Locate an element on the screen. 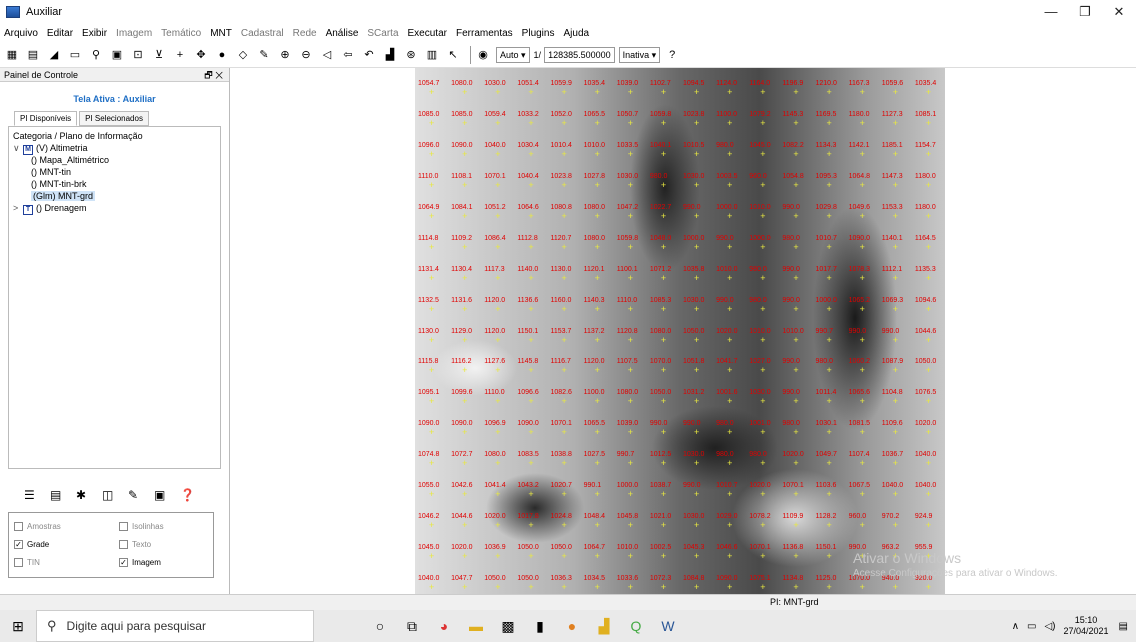 The image size is (1136, 642). scale-input: 128385.500000 is located at coordinates (579, 54).